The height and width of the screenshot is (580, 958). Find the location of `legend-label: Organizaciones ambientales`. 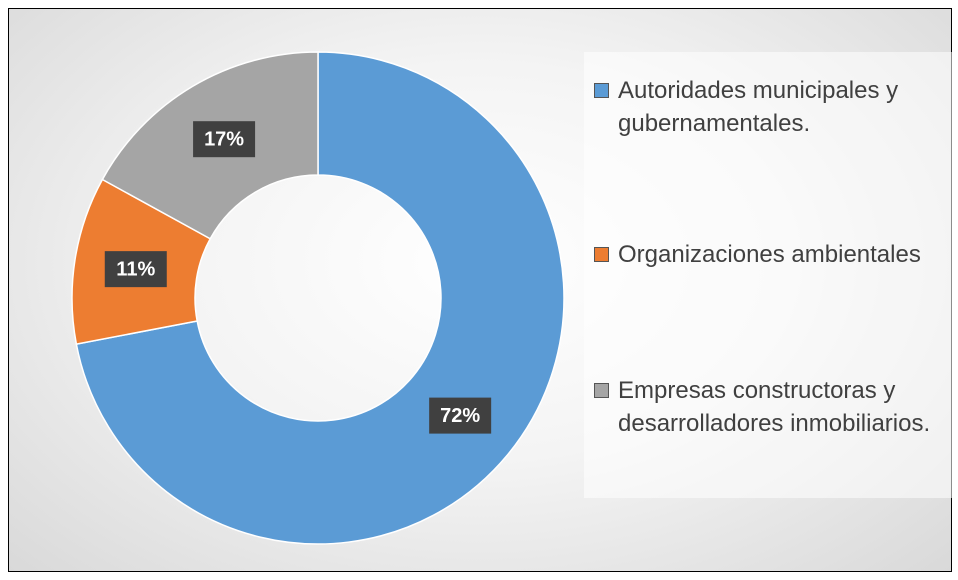

legend-label: Organizaciones ambientales is located at coordinates (769, 254).